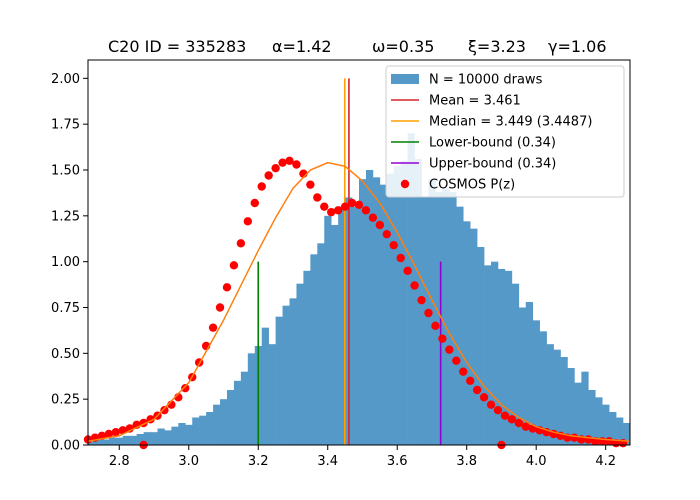  I want to click on legend-frame, so click(505, 131).